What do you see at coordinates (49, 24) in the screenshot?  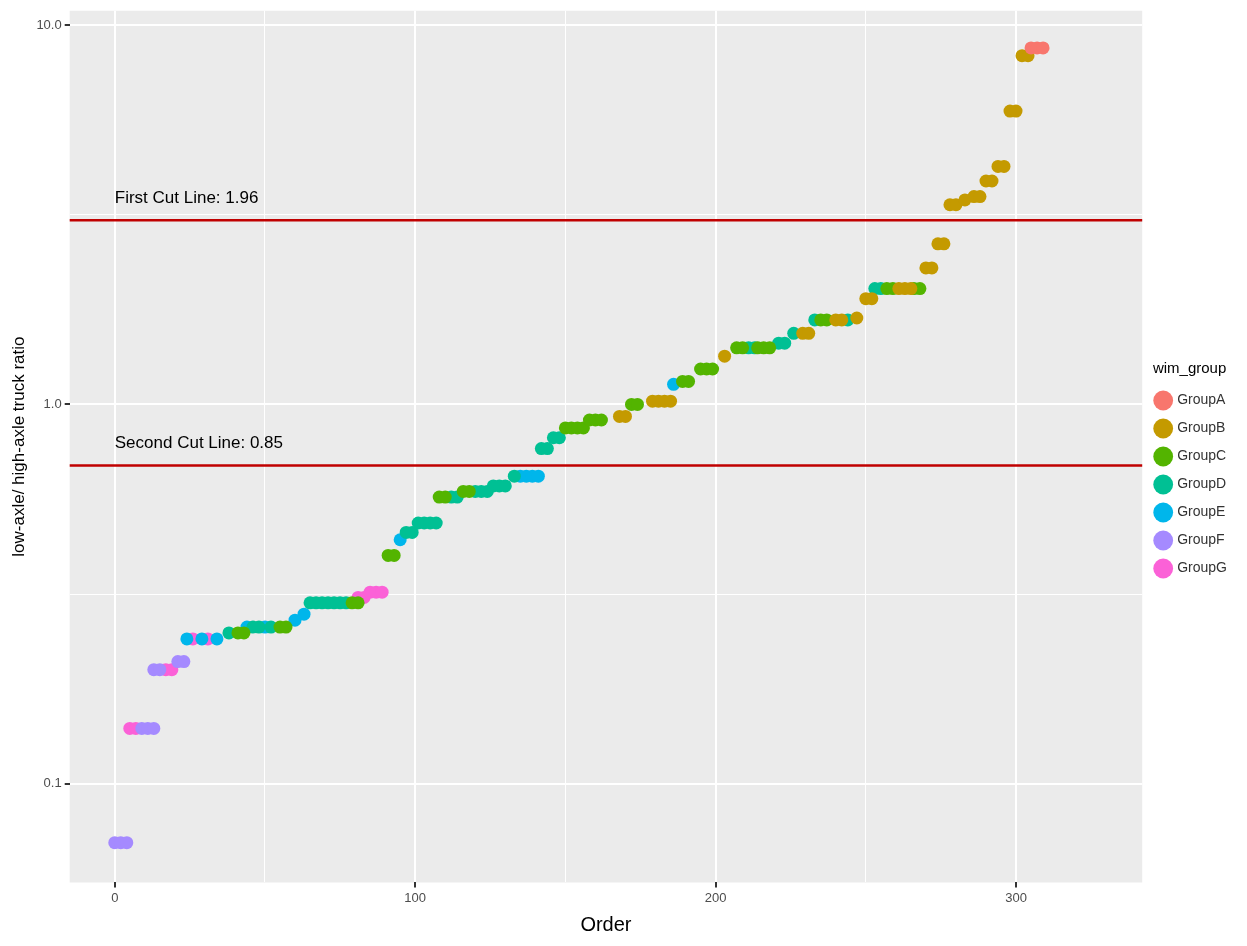 I see `y-tick-label: 10.0` at bounding box center [49, 24].